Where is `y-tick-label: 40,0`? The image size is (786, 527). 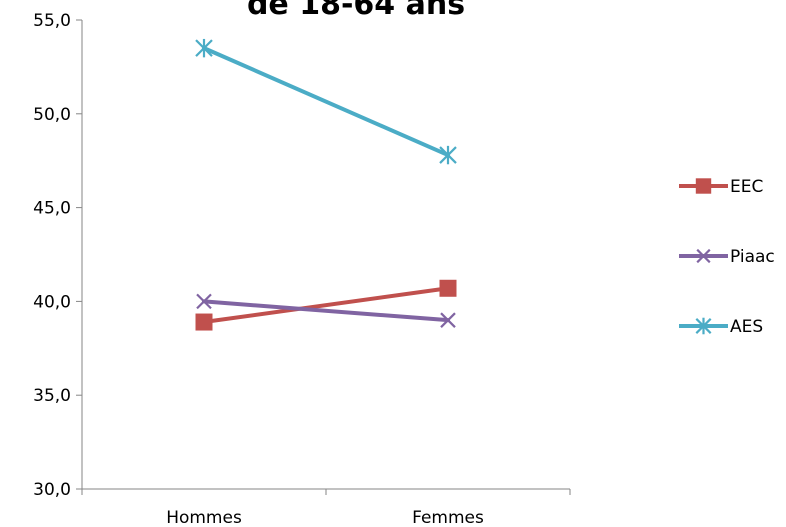 y-tick-label: 40,0 is located at coordinates (52, 302).